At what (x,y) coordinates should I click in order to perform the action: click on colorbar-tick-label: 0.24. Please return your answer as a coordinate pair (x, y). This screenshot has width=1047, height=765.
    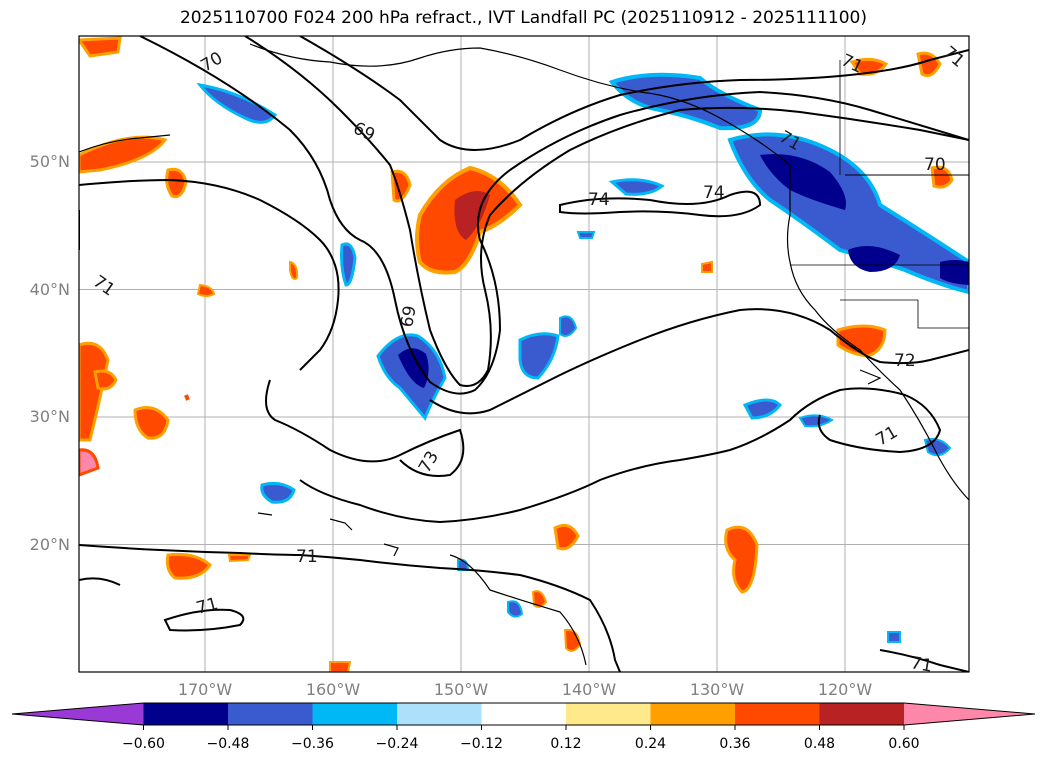
    Looking at the image, I should click on (650, 744).